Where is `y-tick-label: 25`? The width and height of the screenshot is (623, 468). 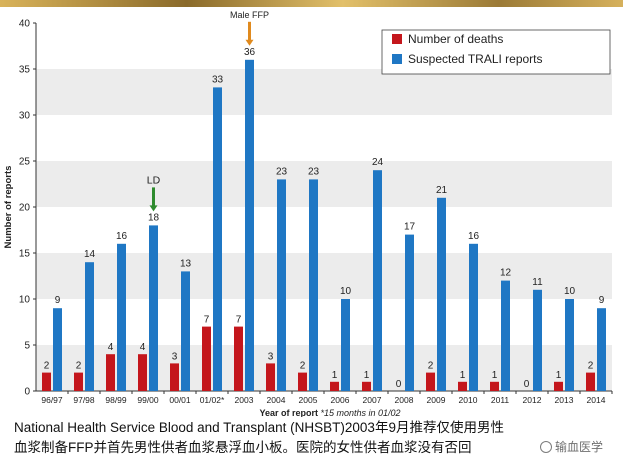
y-tick-label: 25 is located at coordinates (25, 162).